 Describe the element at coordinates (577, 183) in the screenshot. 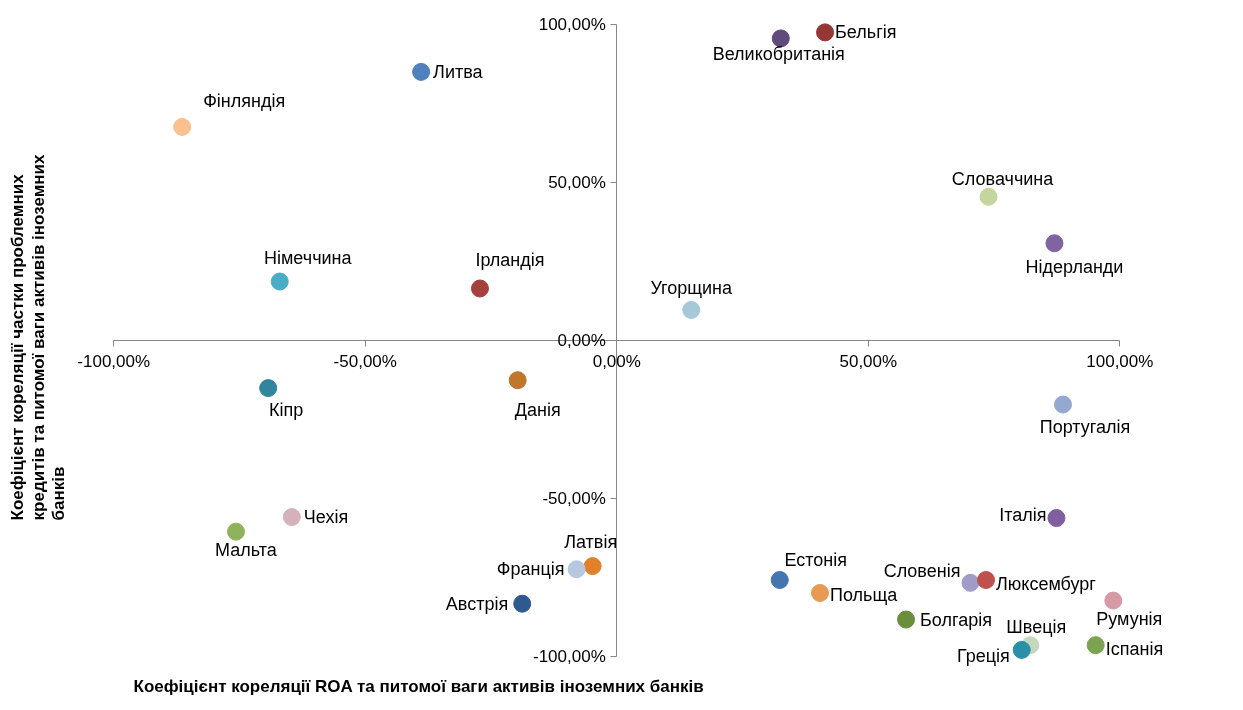

I see `y-tick-label: 50,00%` at that location.